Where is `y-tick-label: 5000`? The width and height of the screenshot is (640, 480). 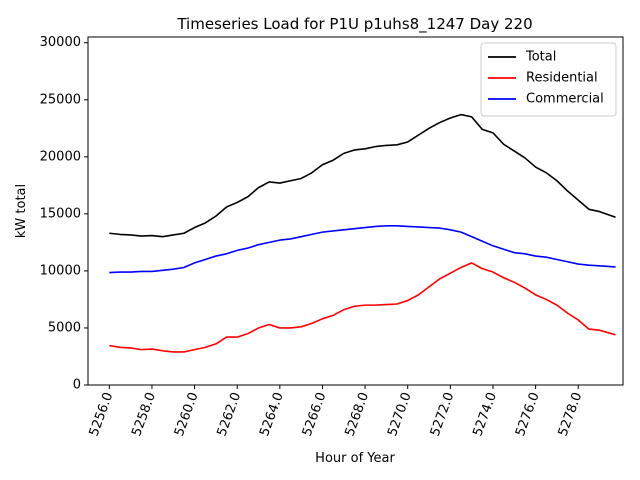 y-tick-label: 5000 is located at coordinates (64, 327).